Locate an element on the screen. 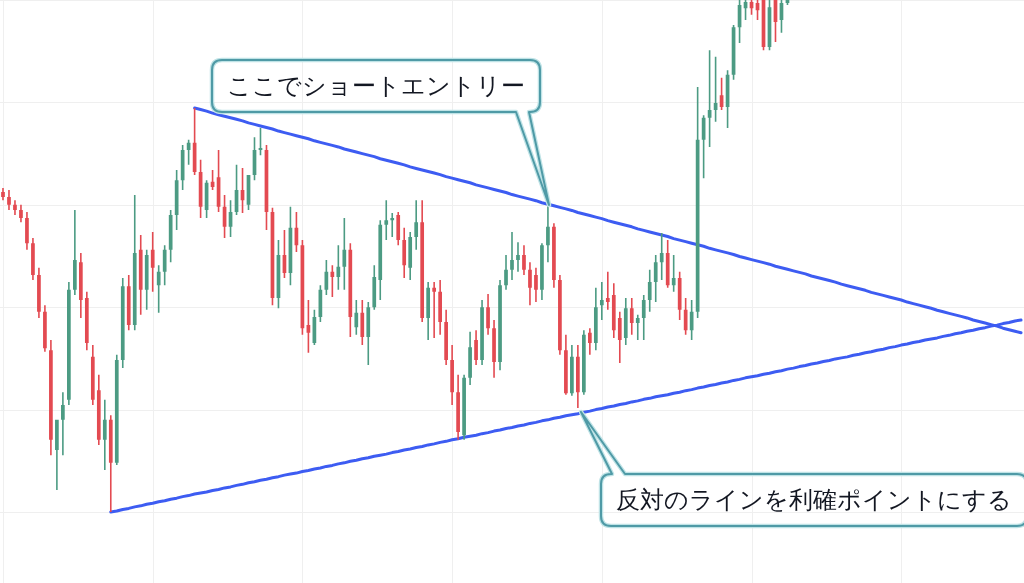  annotation: 反対のラインを利確ポイントにする is located at coordinates (814, 500).